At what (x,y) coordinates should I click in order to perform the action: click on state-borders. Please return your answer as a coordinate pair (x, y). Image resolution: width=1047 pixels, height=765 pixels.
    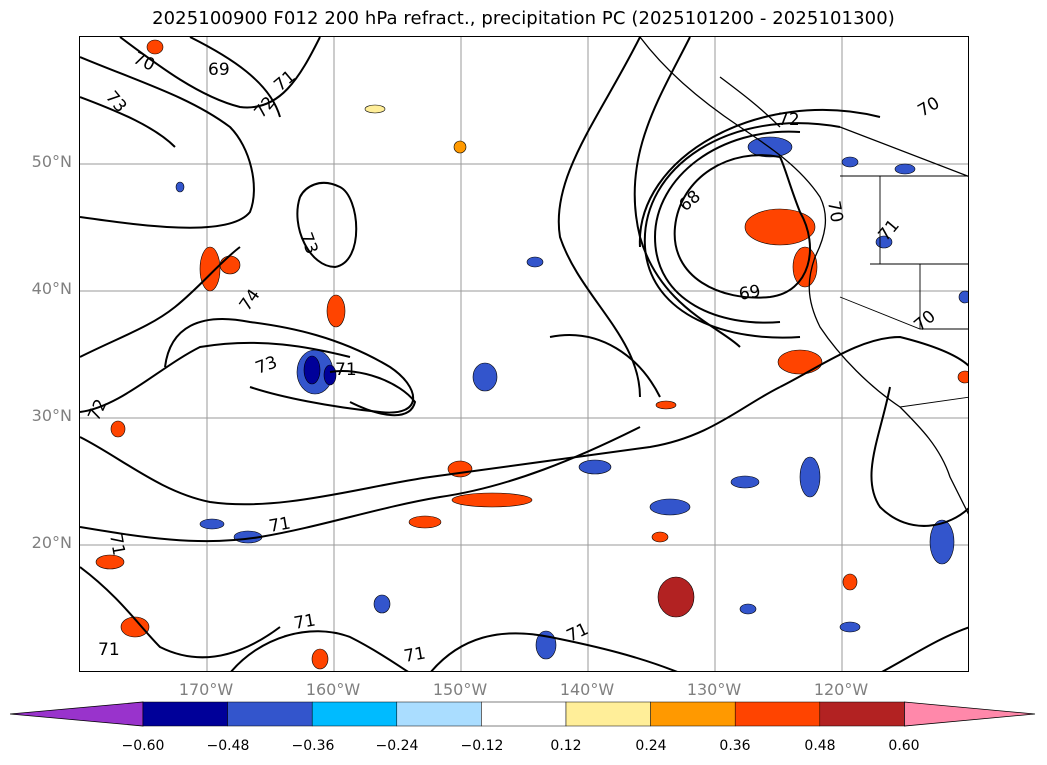
    Looking at the image, I should click on (903, 291).